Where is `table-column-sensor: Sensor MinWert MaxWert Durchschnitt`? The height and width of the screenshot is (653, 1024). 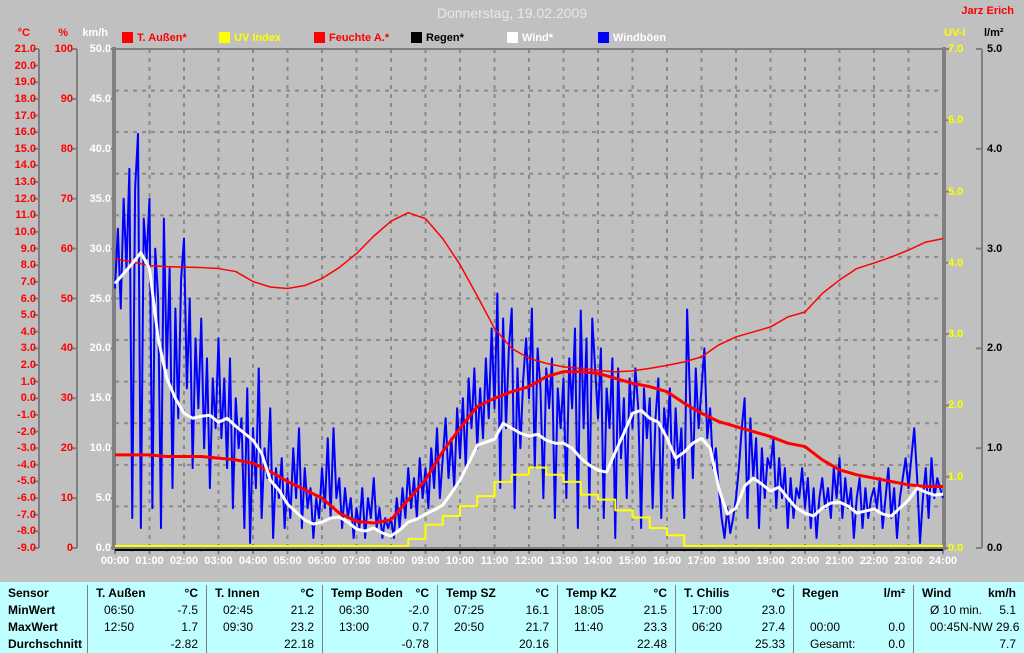
table-column-sensor: Sensor MinWert MaxWert Durchschnitt is located at coordinates (43, 619).